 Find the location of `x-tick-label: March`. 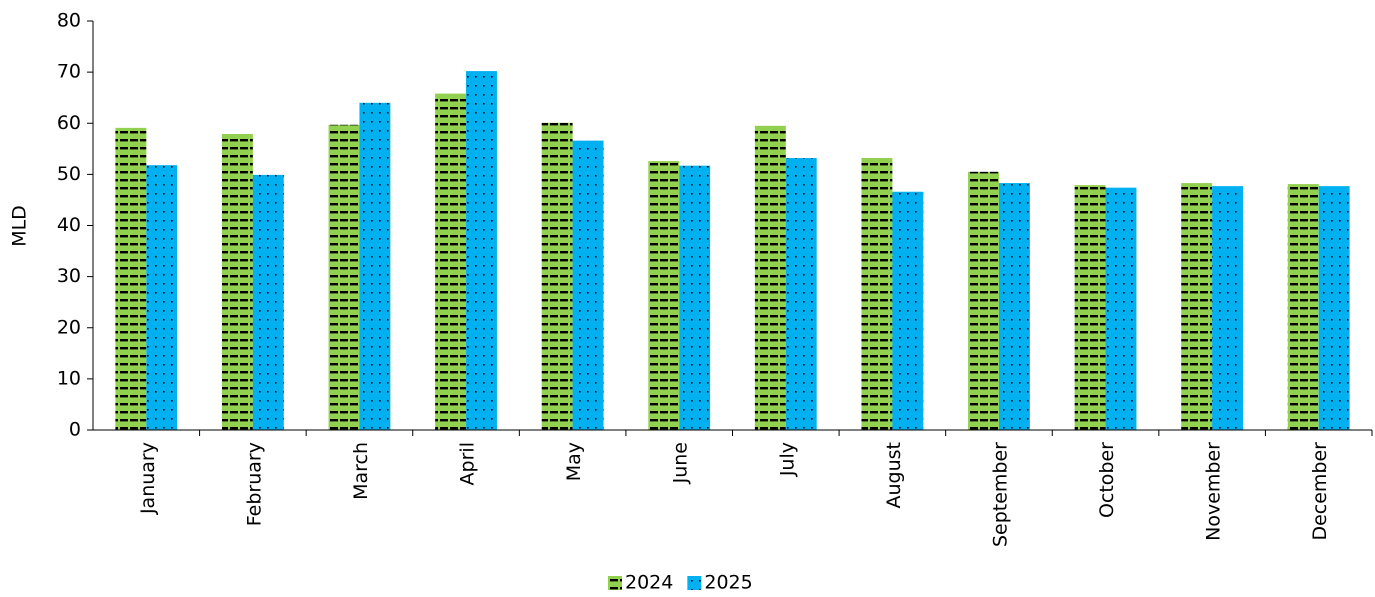

x-tick-label: March is located at coordinates (361, 471).